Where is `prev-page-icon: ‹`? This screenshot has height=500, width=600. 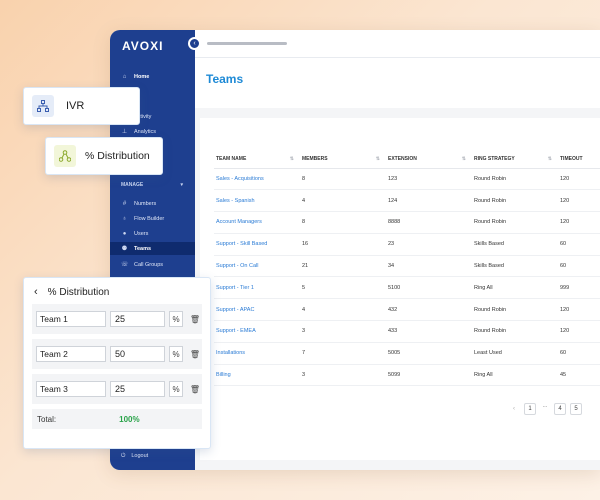 prev-page-icon: ‹ is located at coordinates (514, 409).